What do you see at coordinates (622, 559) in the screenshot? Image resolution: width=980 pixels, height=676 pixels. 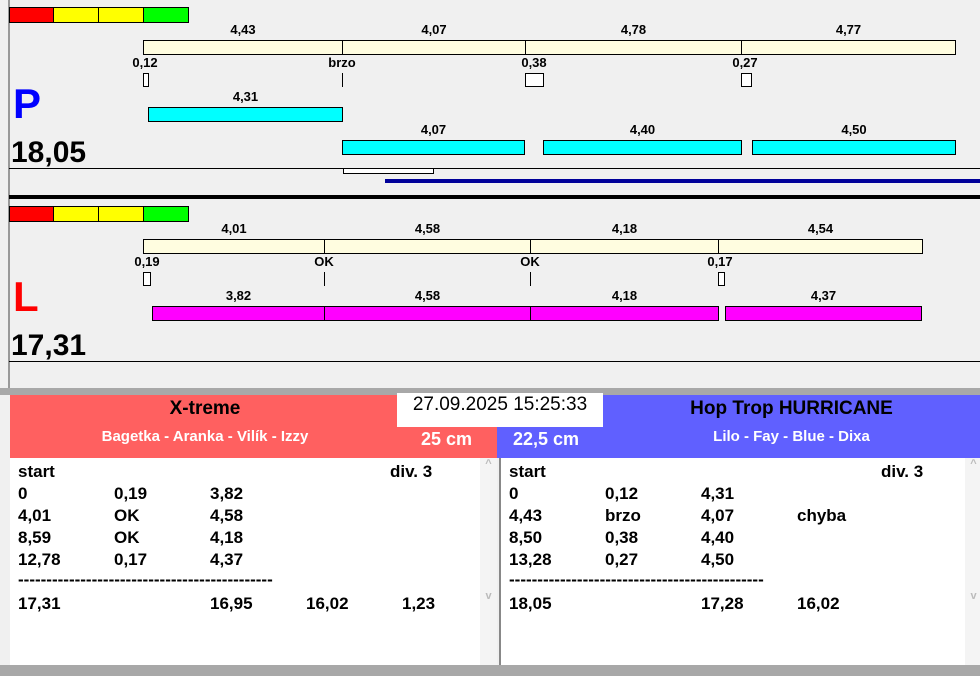 I see `list-cell: 0,27` at bounding box center [622, 559].